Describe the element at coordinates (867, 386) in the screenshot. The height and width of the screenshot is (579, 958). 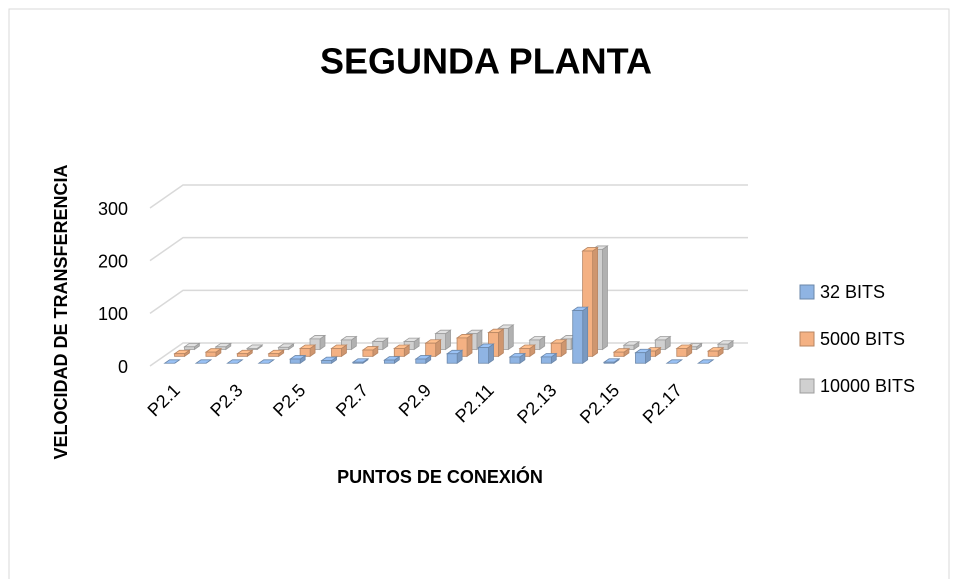
I see `legend-label: 10000 BITS` at that location.